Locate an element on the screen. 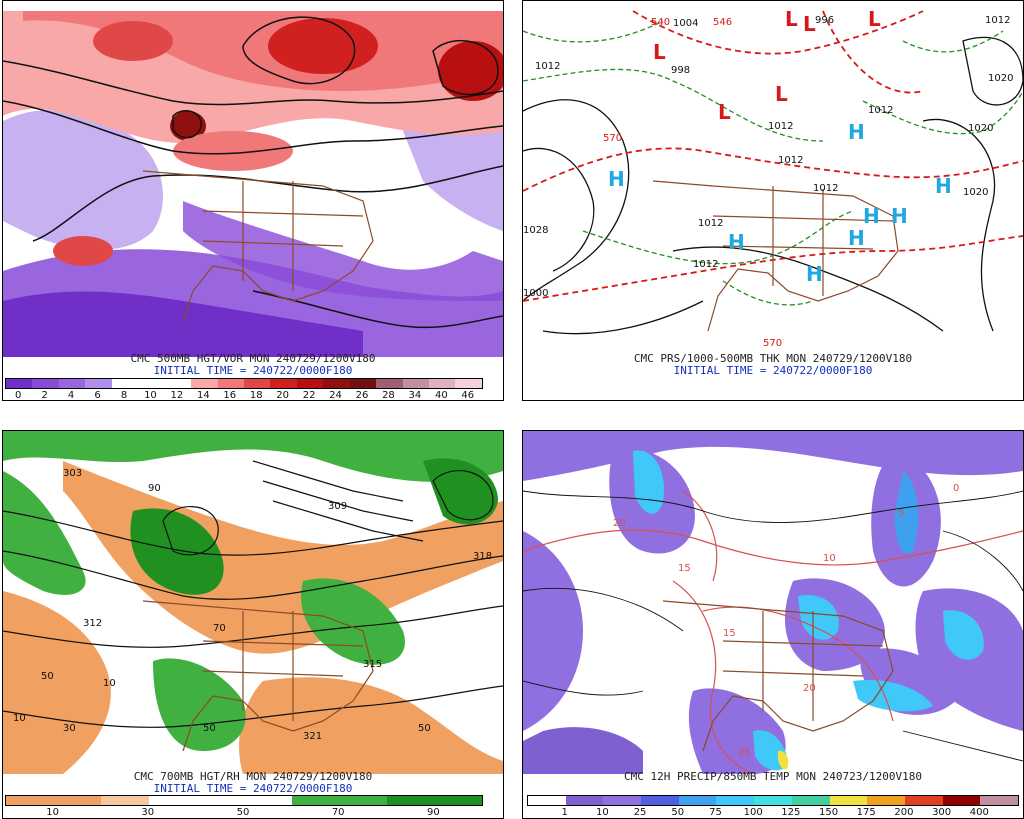  colorbar-tick-label: 24 is located at coordinates (335, 395).